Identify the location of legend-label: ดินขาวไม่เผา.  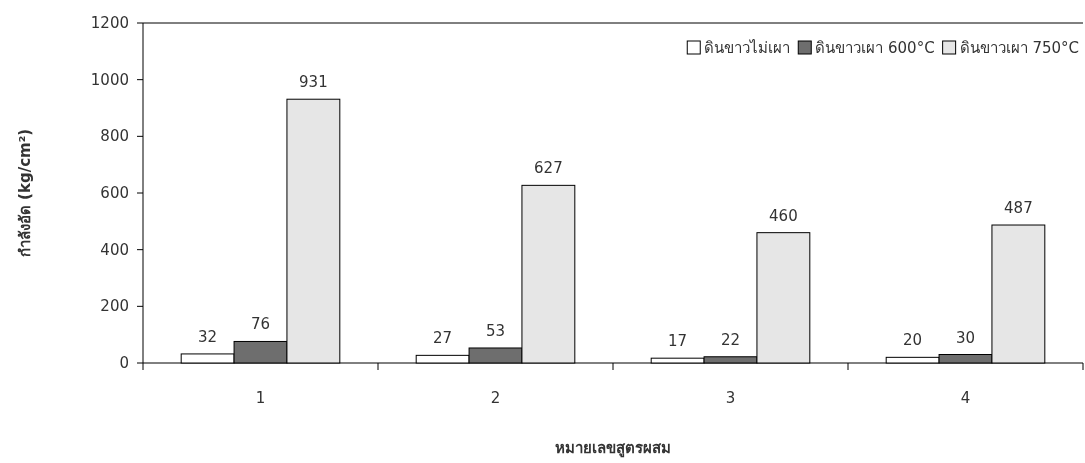
(747, 48).